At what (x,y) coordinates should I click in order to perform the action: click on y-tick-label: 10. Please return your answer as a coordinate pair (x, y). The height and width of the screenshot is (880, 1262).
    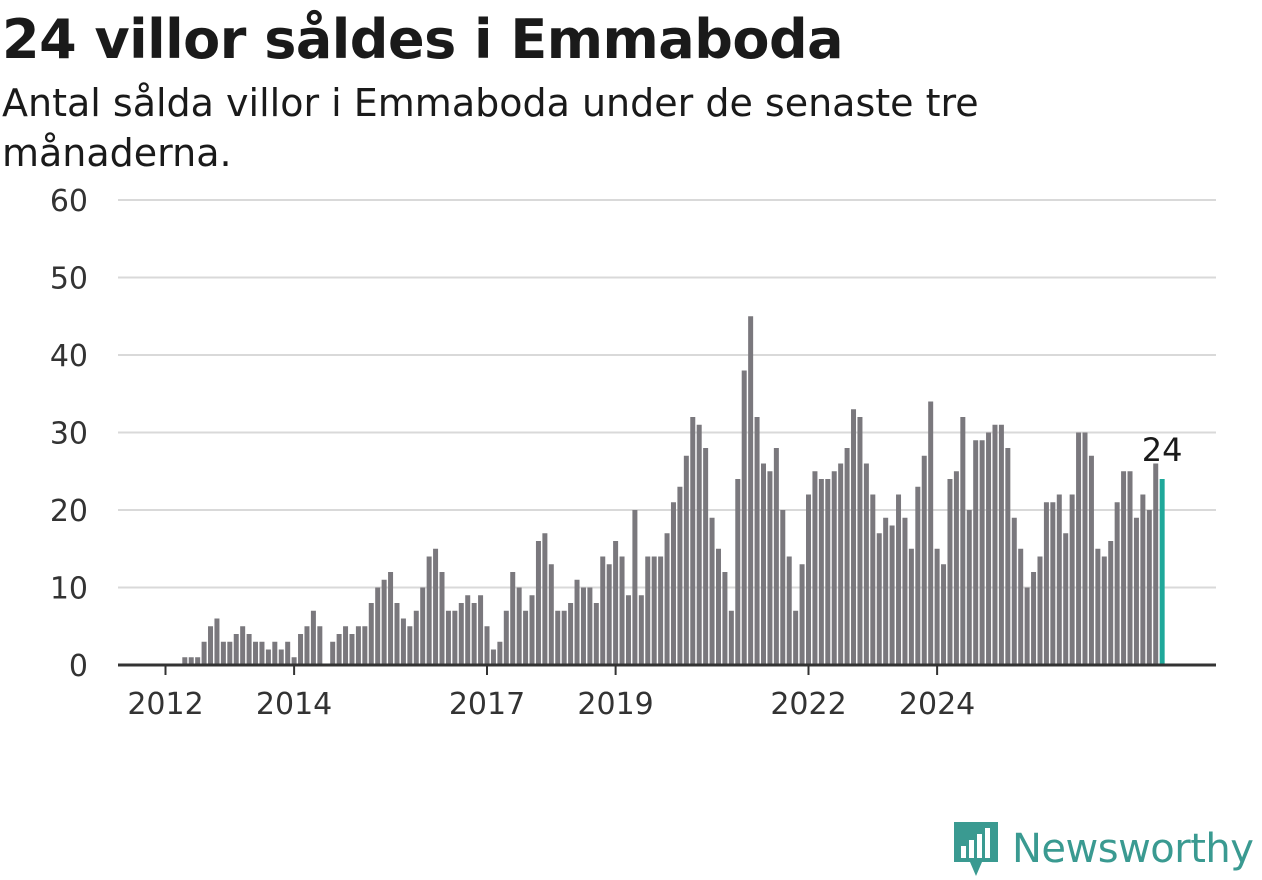
    Looking at the image, I should click on (69, 589).